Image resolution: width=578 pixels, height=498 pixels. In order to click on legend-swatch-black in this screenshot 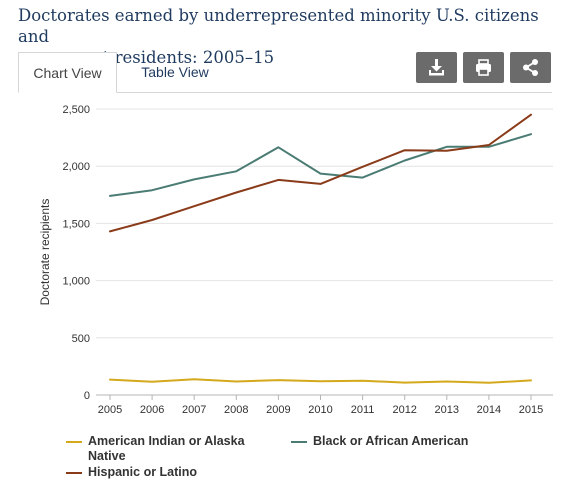, I will do `click(299, 442)`.